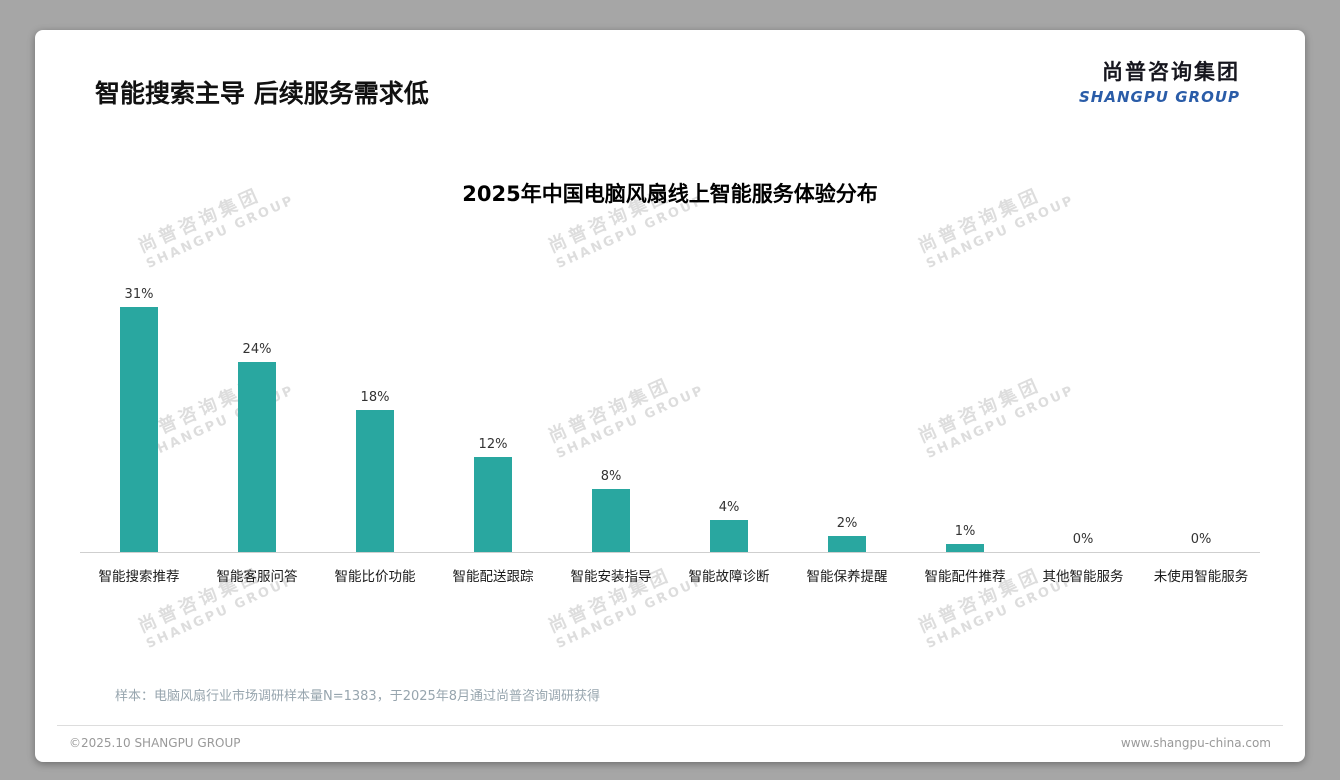 The width and height of the screenshot is (1340, 780). I want to click on bar-column: 8%, so click(611, 416).